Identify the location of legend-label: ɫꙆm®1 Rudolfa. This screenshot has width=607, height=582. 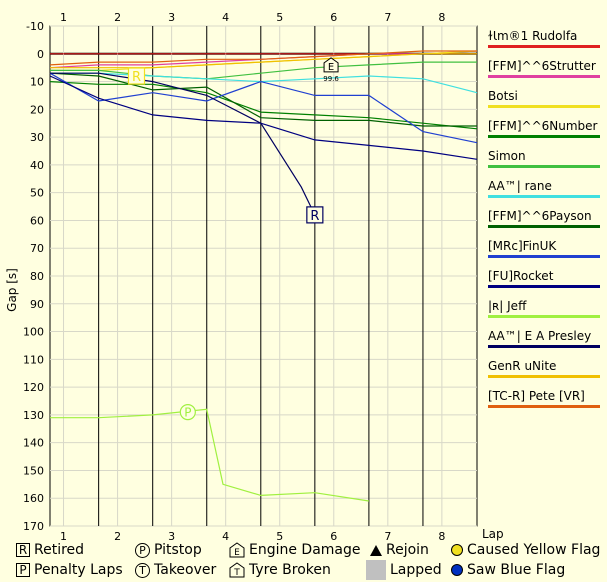
(533, 36).